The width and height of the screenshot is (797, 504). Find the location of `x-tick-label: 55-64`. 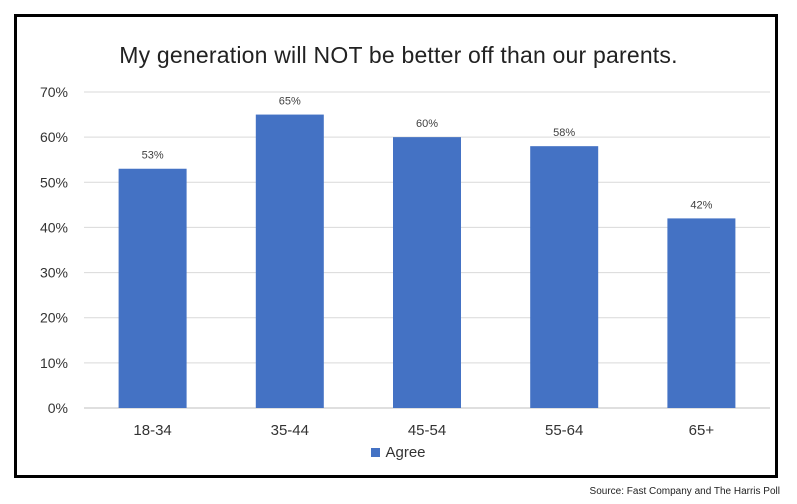

x-tick-label: 55-64 is located at coordinates (564, 430).